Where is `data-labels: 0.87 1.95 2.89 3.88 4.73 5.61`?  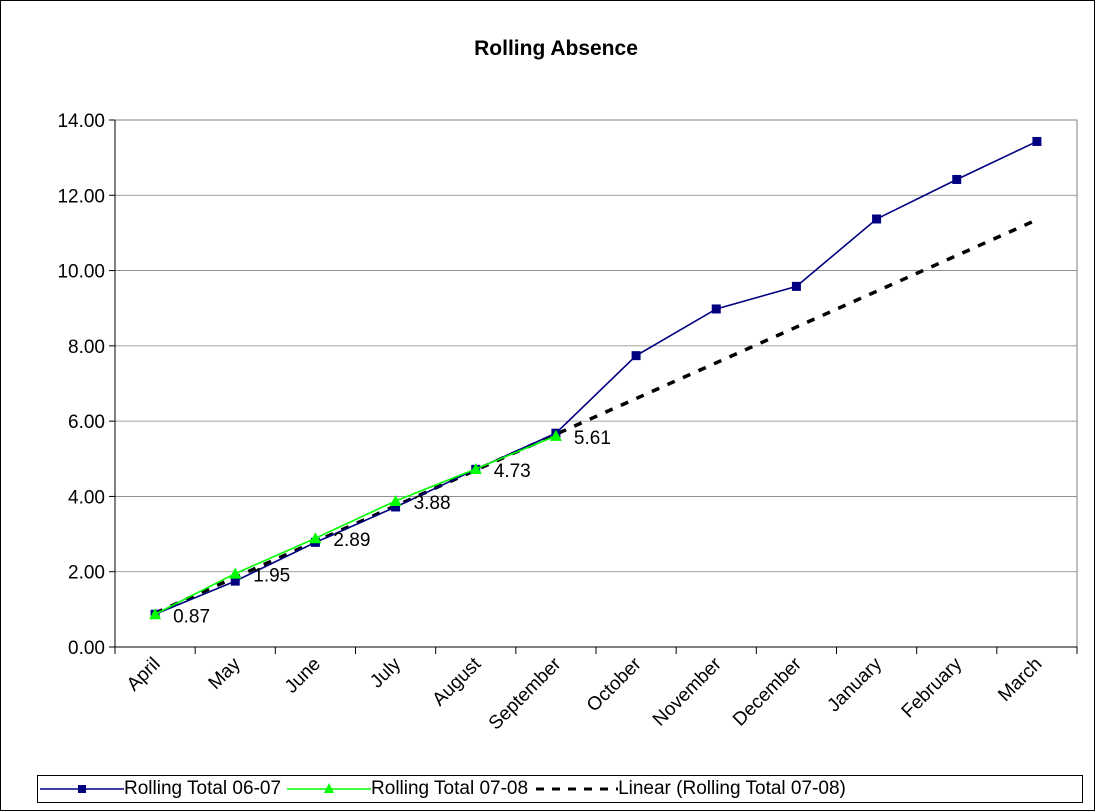 data-labels: 0.87 1.95 2.89 3.88 4.73 5.61 is located at coordinates (392, 527).